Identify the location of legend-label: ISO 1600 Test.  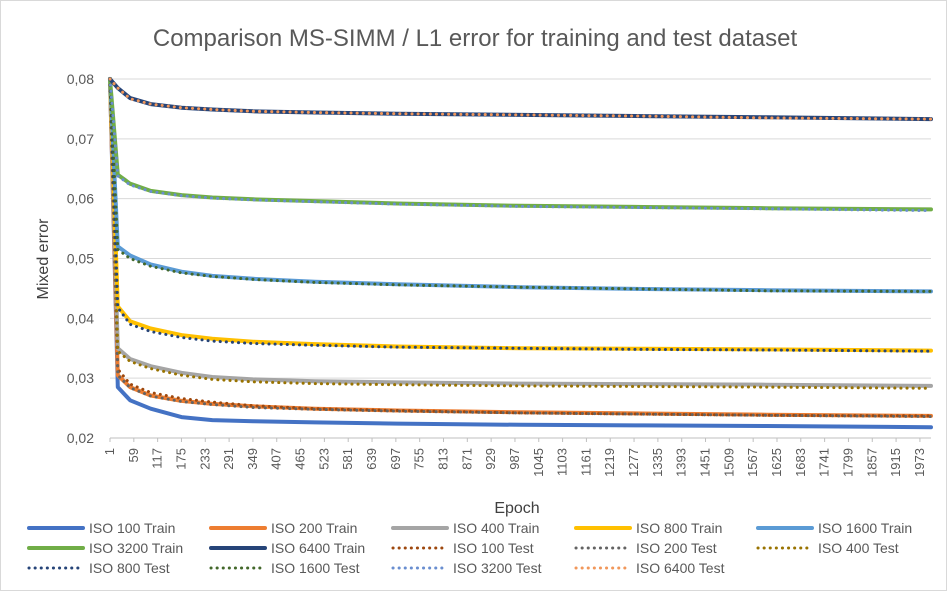
(315, 568).